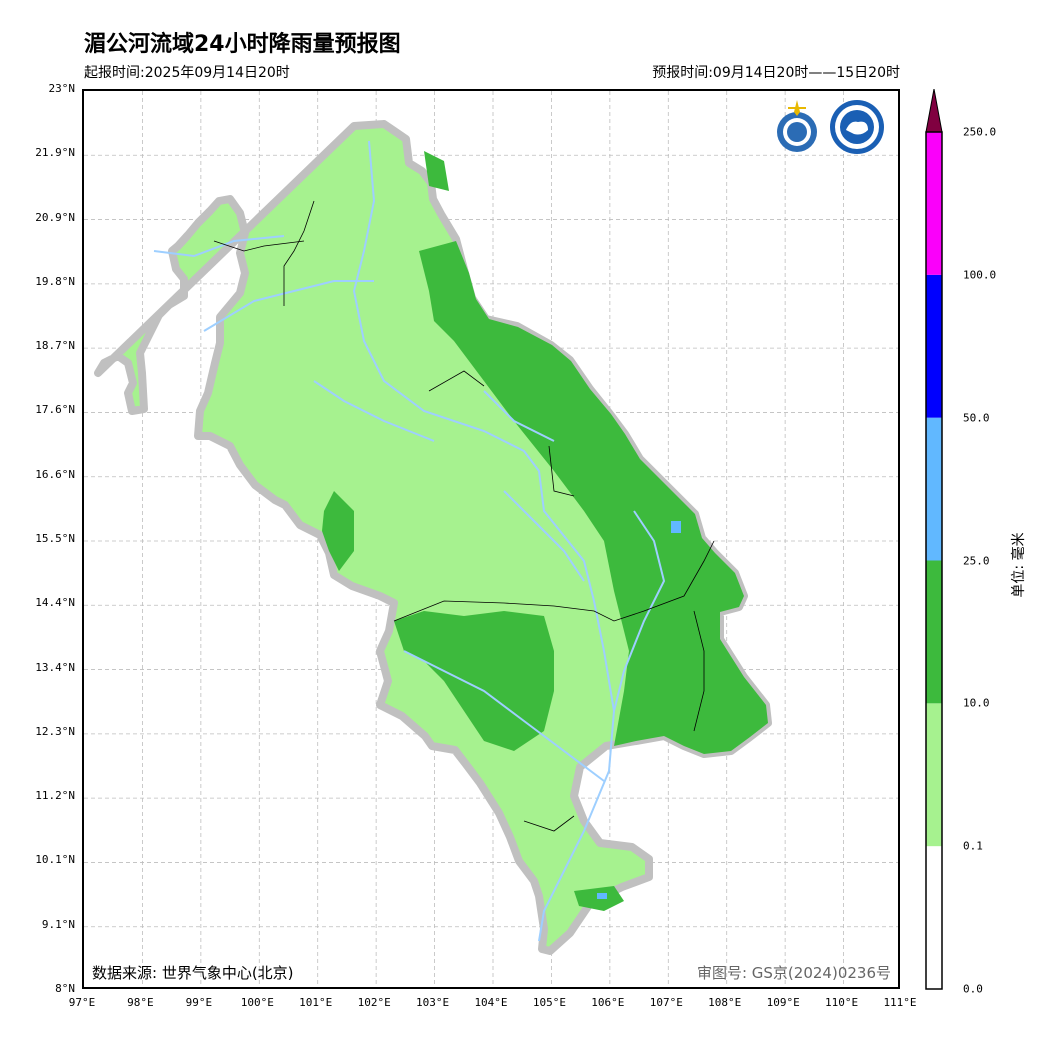  Describe the element at coordinates (980, 132) in the screenshot. I see `colorbar-tick-label: 250.0` at that location.